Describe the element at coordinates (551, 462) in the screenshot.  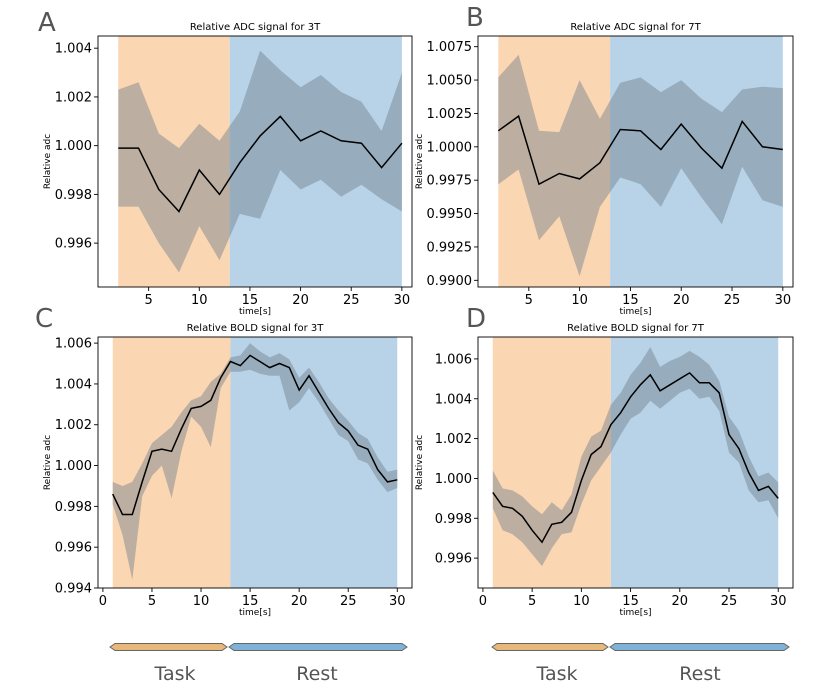
I see `task-span-d` at that location.